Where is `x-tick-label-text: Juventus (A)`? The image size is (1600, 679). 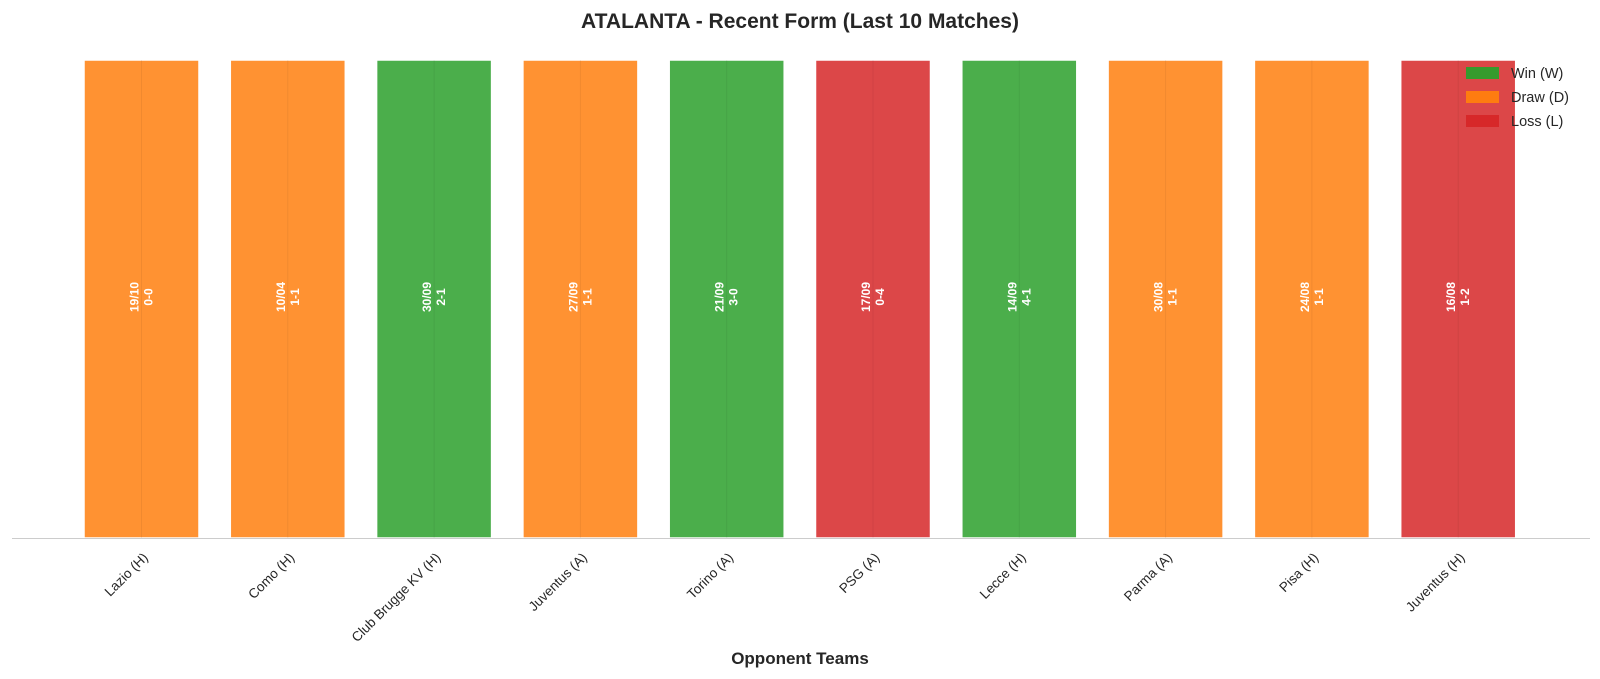
x-tick-label-text: Juventus (A) is located at coordinates (558, 582).